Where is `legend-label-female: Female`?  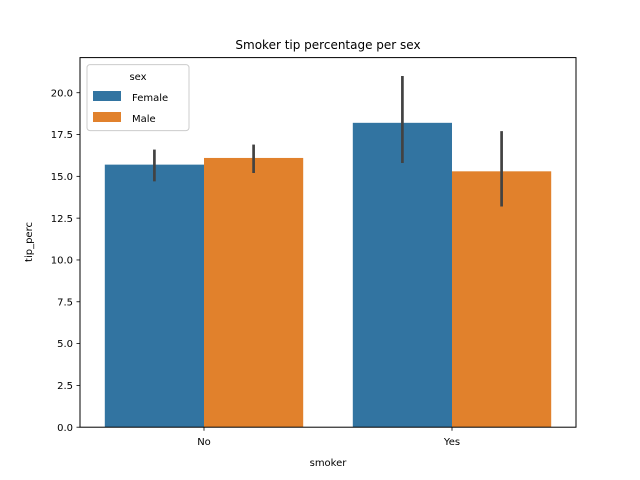 legend-label-female: Female is located at coordinates (150, 98).